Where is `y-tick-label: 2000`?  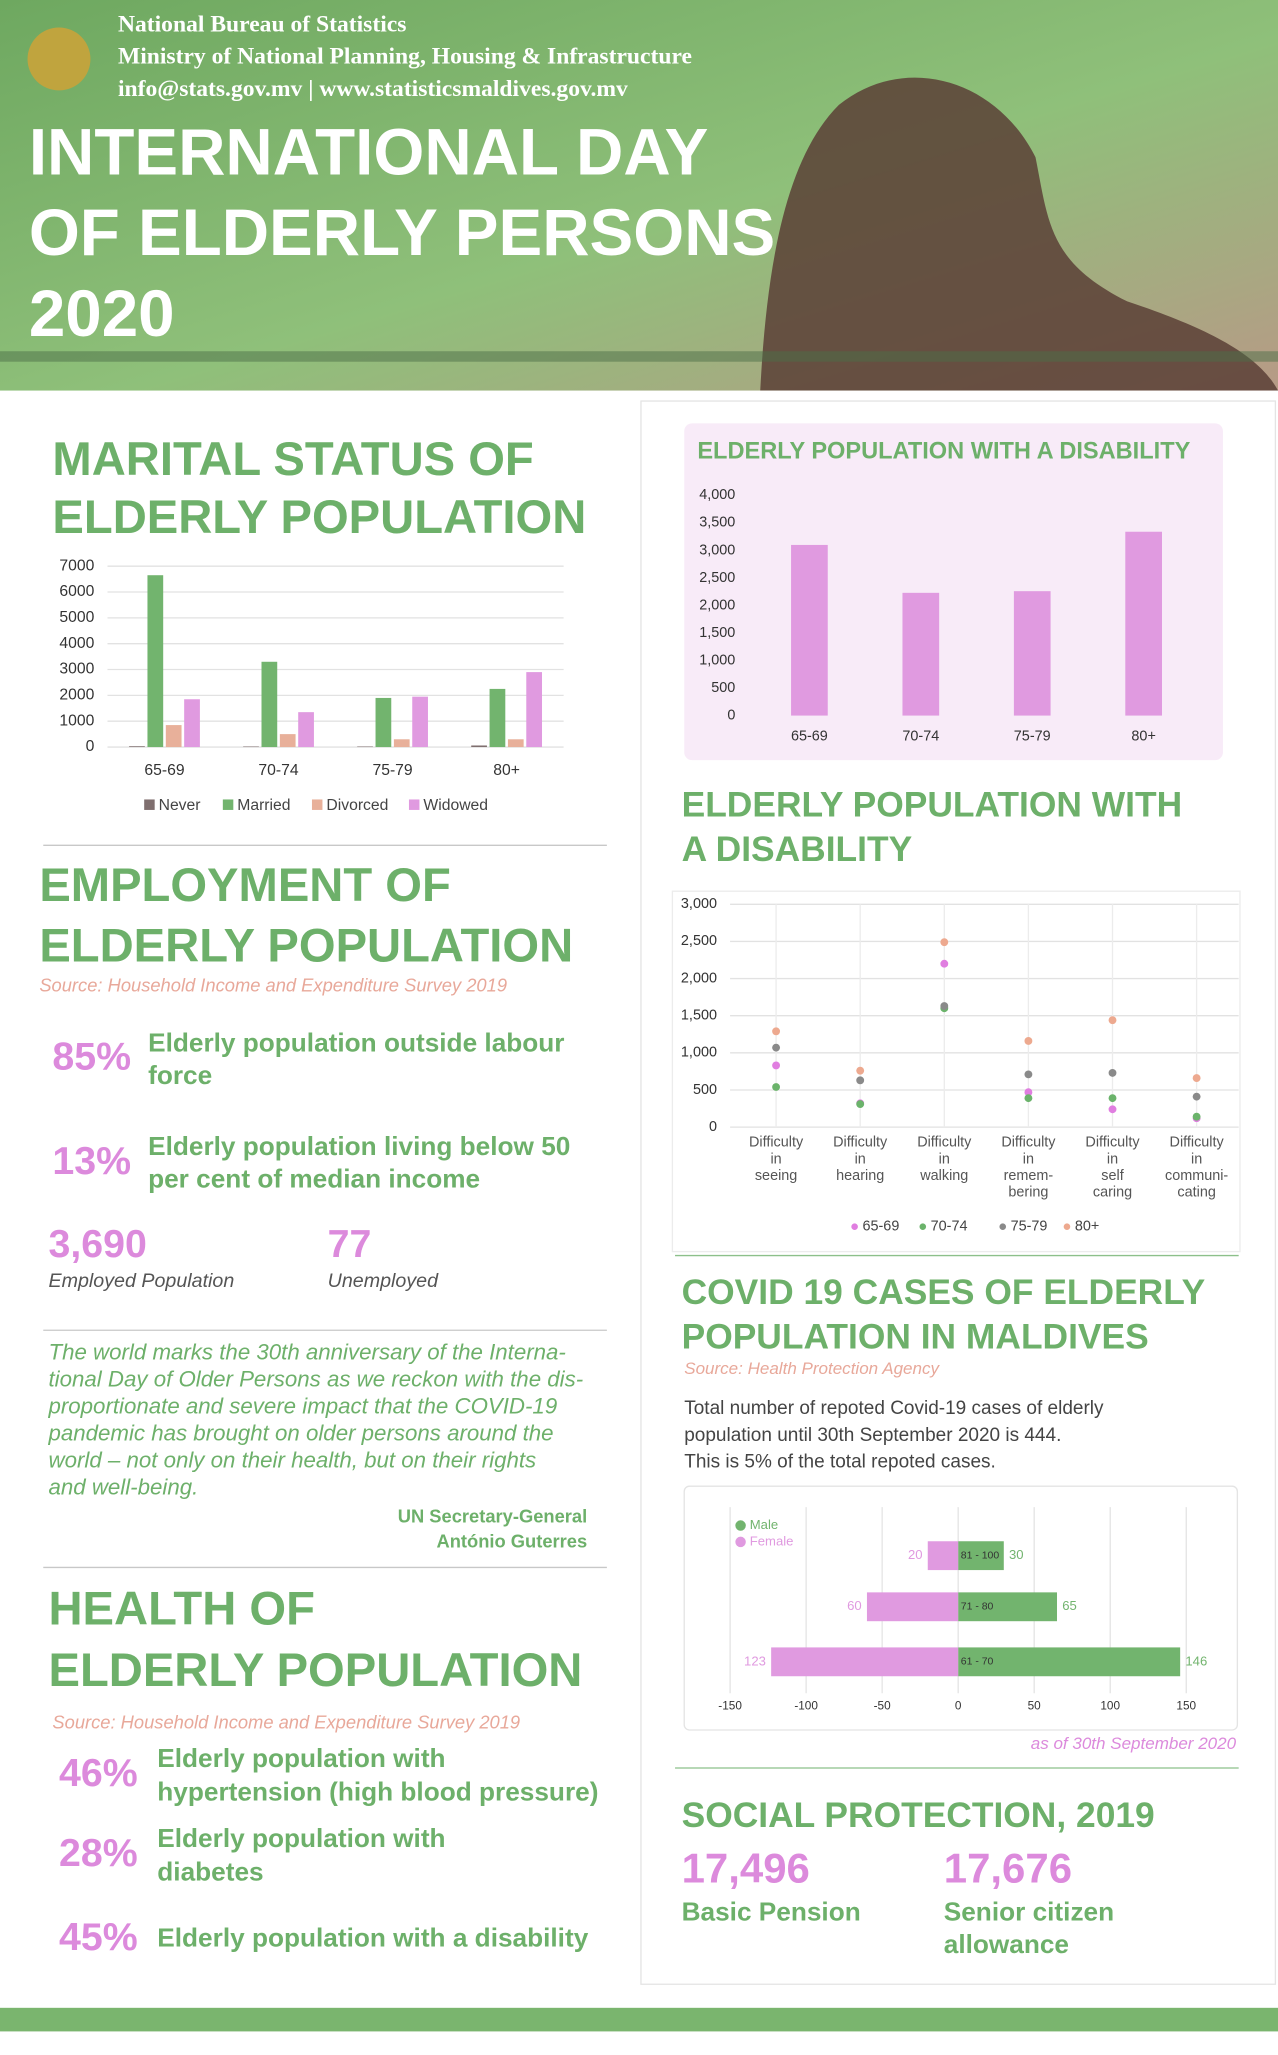 y-tick-label: 2000 is located at coordinates (76, 695).